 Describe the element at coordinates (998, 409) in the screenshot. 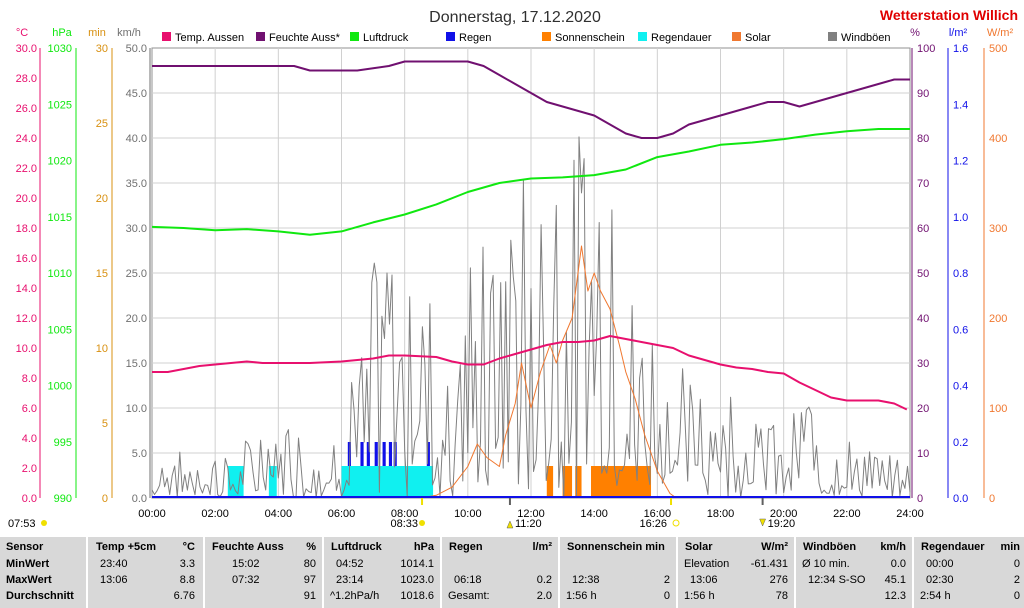

I see `solar-tick-label: 100` at that location.